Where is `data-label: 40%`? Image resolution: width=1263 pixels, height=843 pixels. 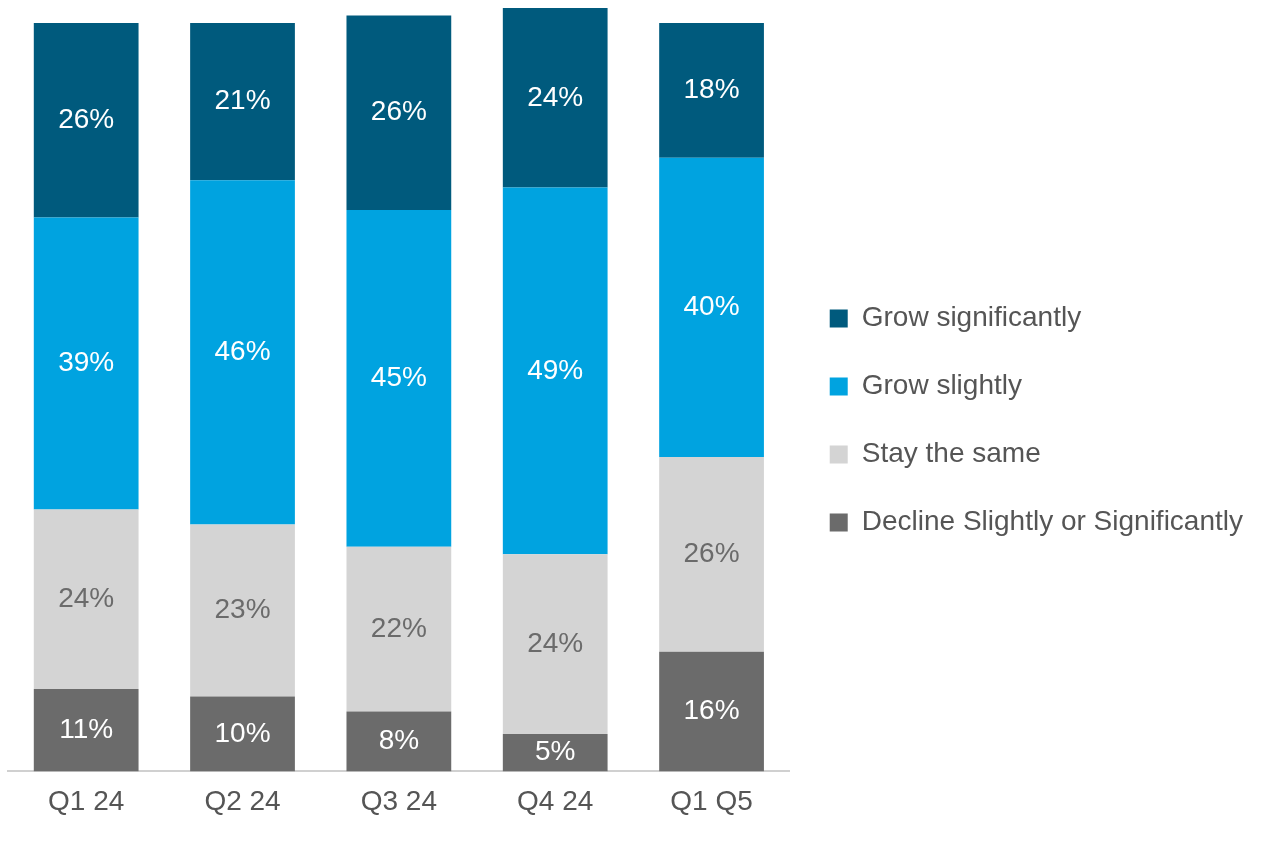
data-label: 40% is located at coordinates (711, 306).